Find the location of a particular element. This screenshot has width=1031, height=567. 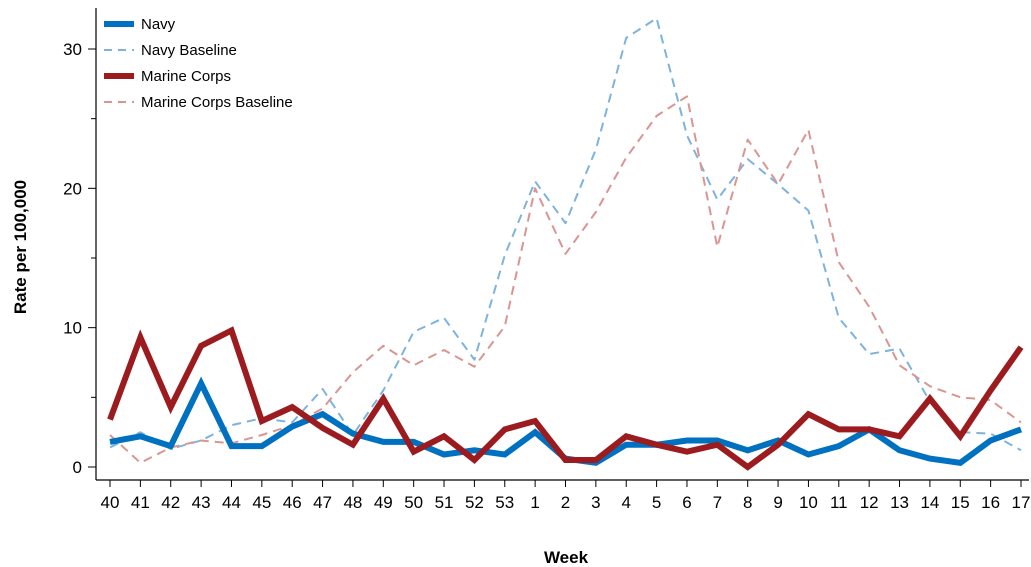

x-tick-label: 7 is located at coordinates (717, 502).